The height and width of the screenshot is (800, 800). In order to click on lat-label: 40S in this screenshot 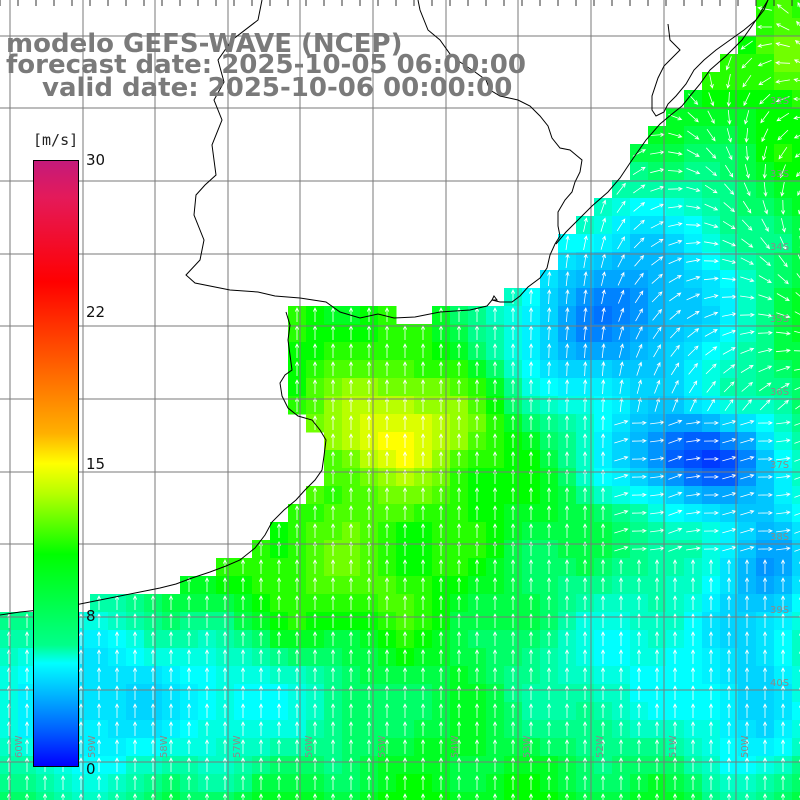, I will do `click(779, 683)`.